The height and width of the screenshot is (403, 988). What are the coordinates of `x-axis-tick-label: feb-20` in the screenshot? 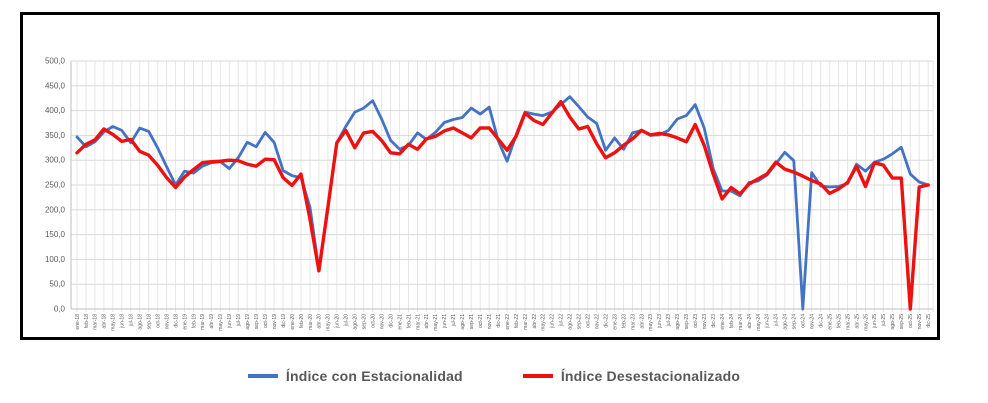 It's located at (302, 321).